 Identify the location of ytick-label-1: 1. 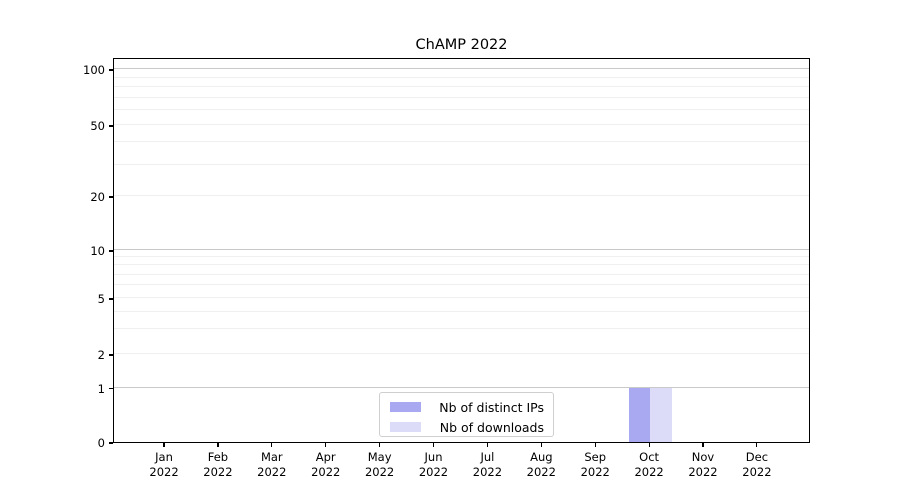
(101, 388).